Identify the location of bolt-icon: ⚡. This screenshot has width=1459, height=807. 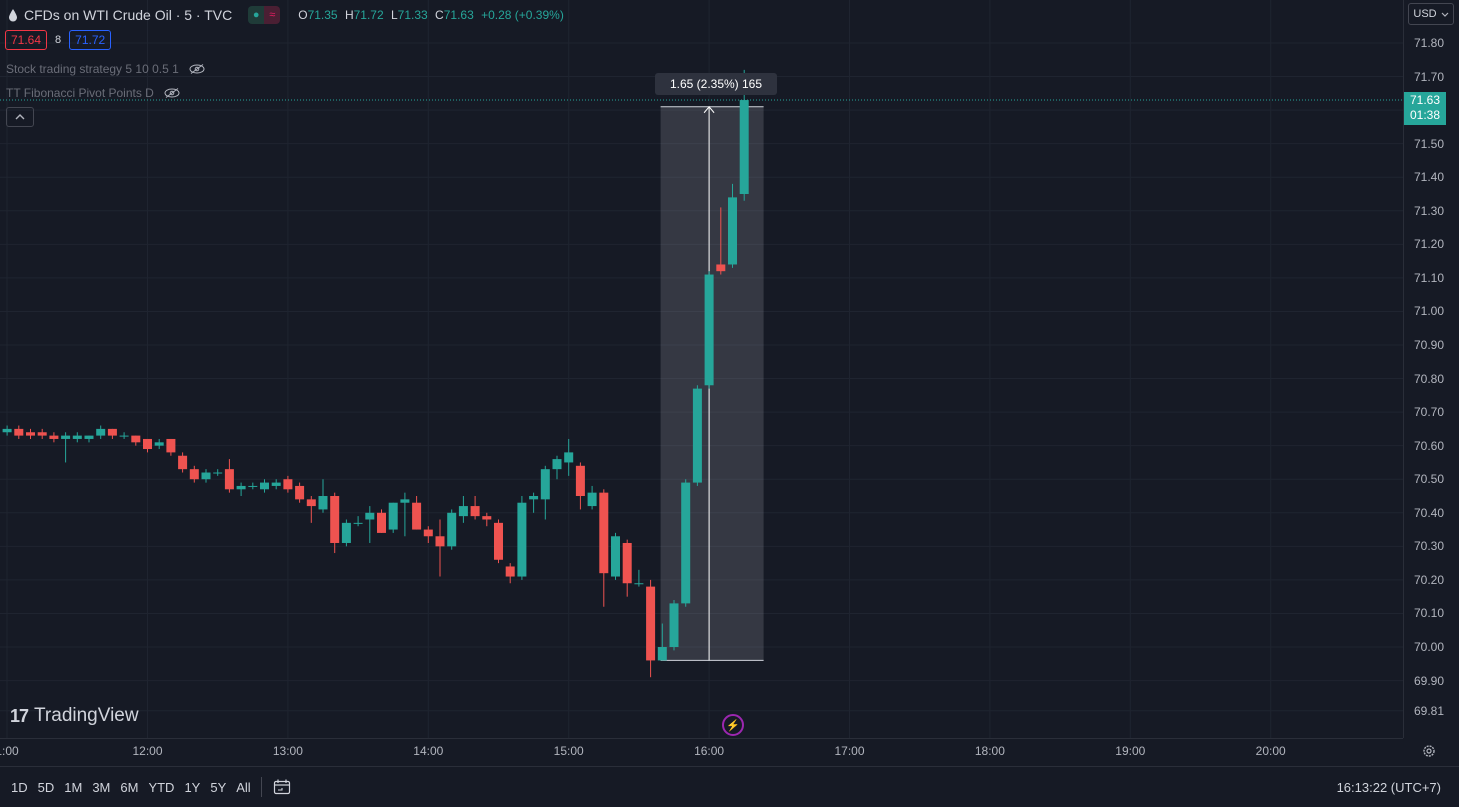
(733, 725).